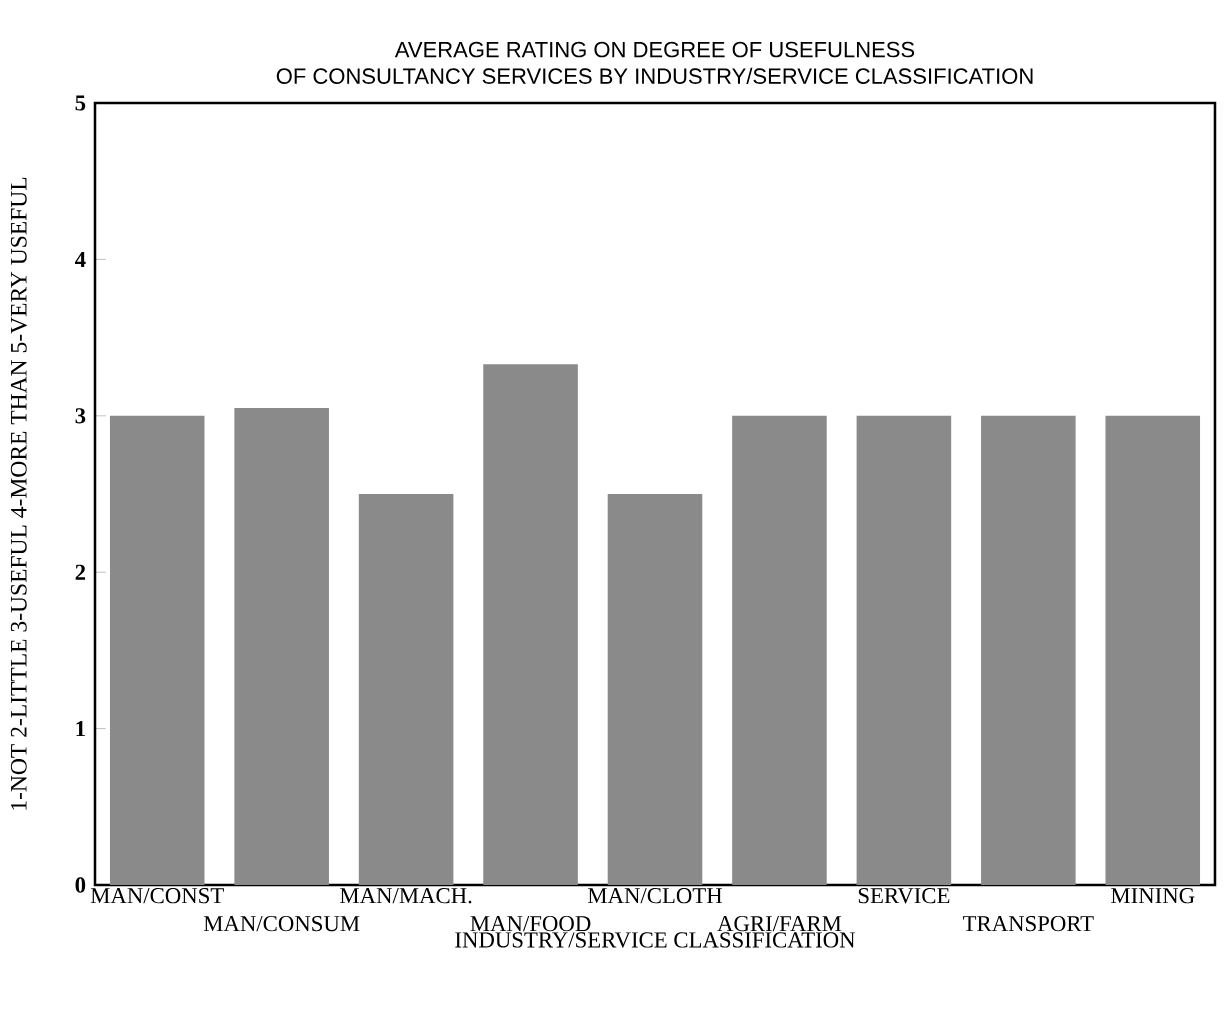  I want to click on y-tick-label: 1, so click(80, 729).